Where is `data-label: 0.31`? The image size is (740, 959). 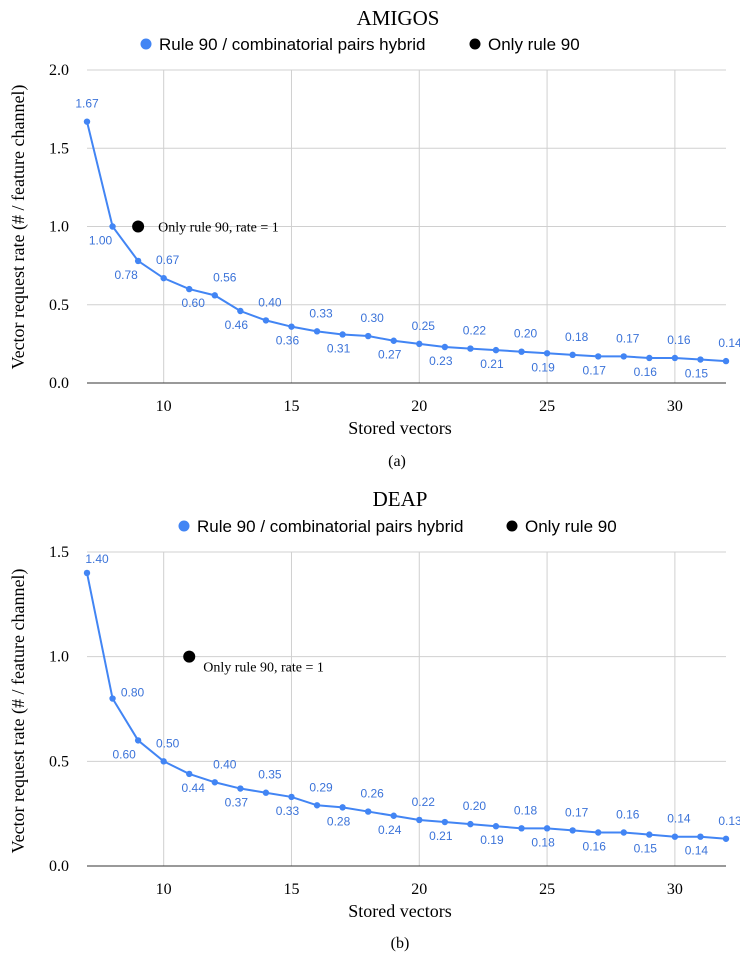
data-label: 0.31 is located at coordinates (339, 348).